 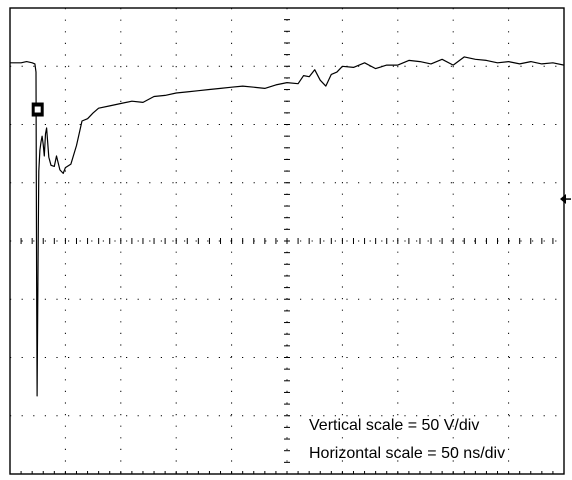 What do you see at coordinates (394, 425) in the screenshot?
I see `vertical-scale-label: Vertical scale = 50 V/div` at bounding box center [394, 425].